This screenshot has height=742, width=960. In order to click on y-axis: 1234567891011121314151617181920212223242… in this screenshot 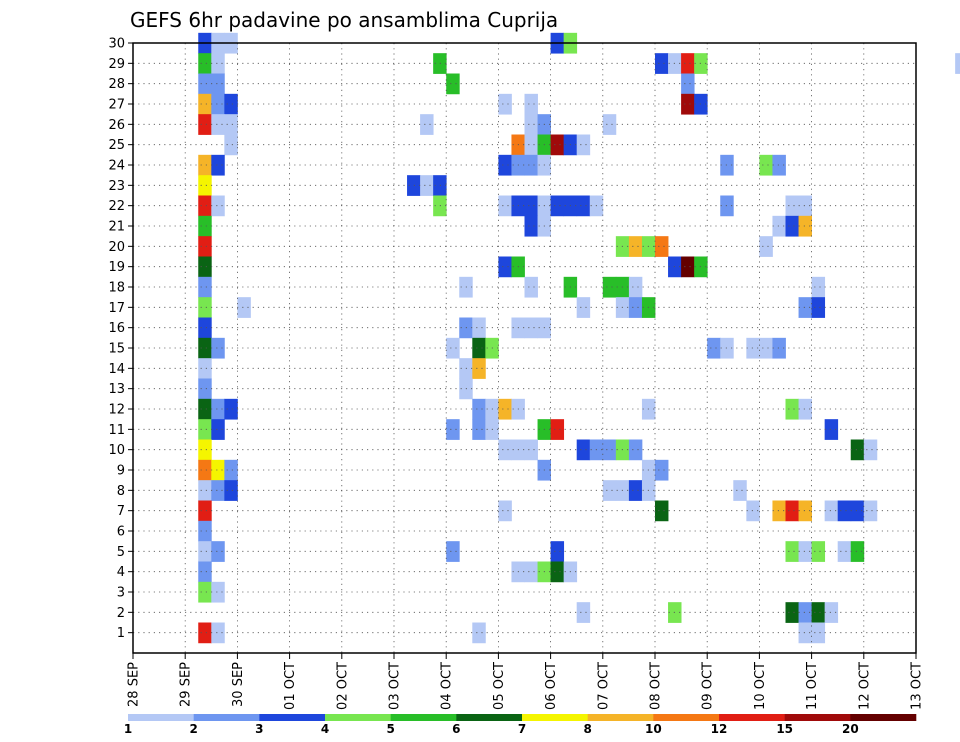, I will do `click(120, 339)`.